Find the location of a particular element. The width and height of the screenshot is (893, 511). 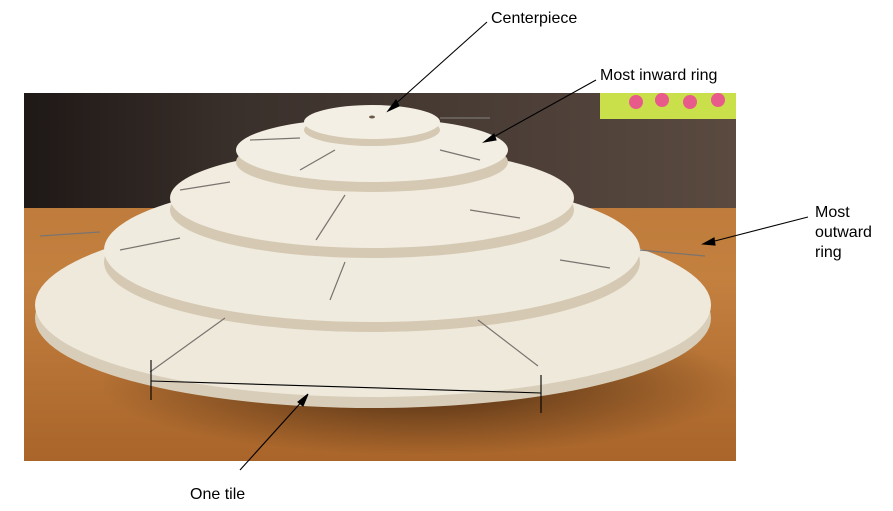

centerpiece-disc is located at coordinates (372, 125).